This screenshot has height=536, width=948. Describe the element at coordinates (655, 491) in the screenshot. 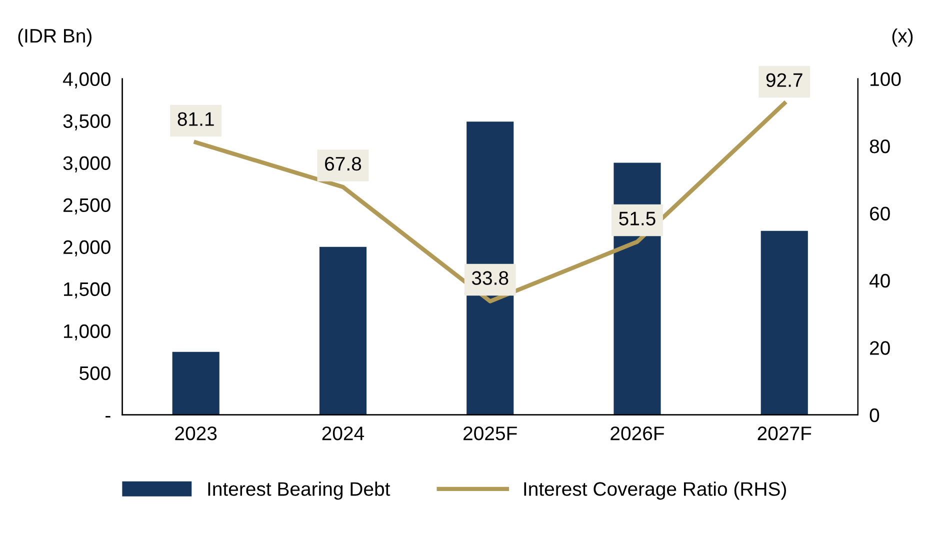

I see `legend-label: Interest Coverage Ratio (RHS)` at that location.